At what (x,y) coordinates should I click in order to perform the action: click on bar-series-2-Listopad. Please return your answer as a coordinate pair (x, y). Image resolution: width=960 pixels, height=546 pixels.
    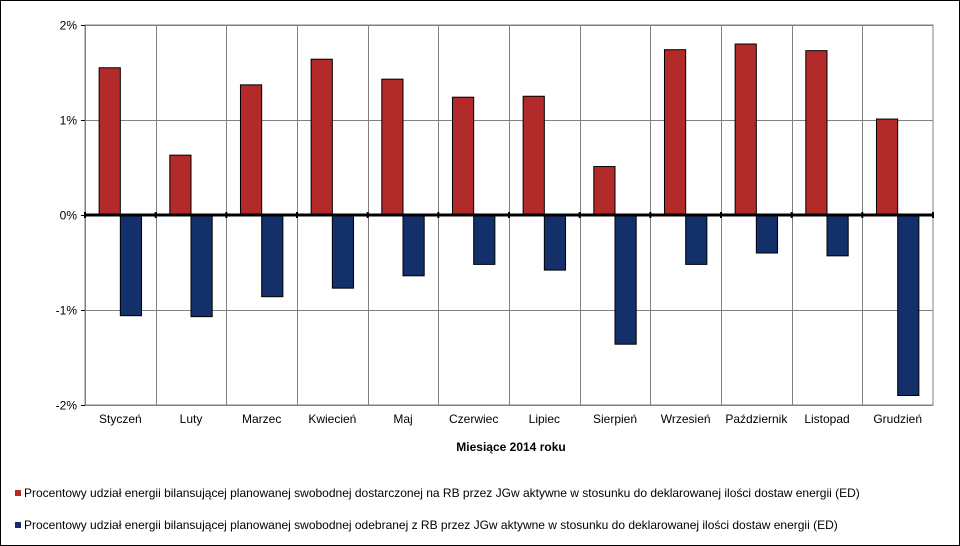
    Looking at the image, I should click on (837, 235).